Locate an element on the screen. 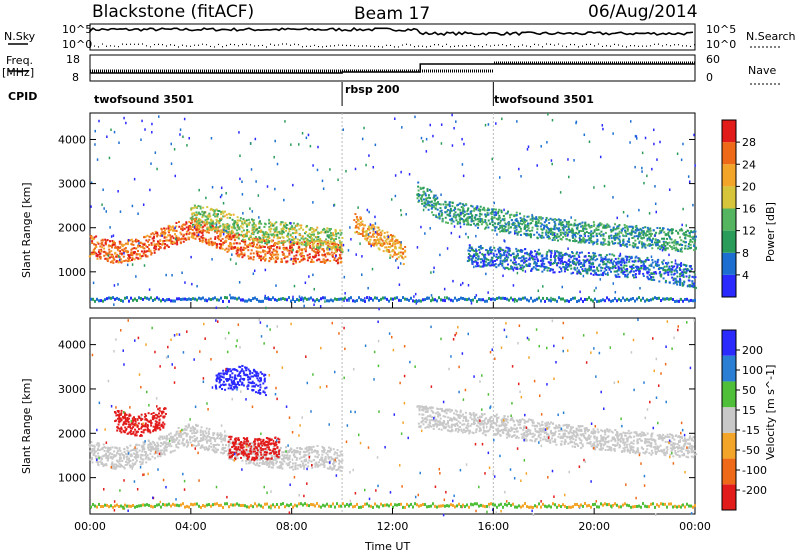  freq-unit: [MHz] is located at coordinates (18, 72).